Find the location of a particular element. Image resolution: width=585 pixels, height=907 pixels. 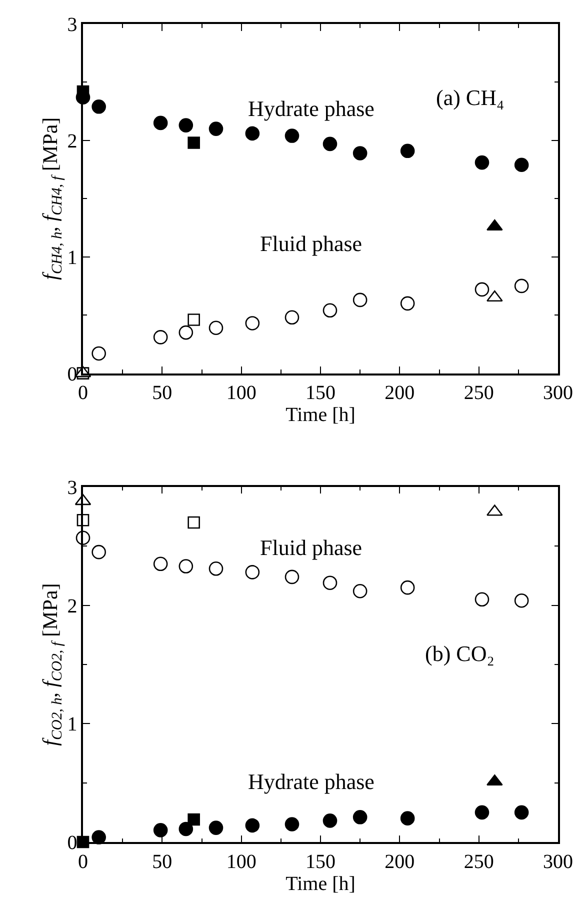

annotation: (b) CO₂ is located at coordinates (459, 653).